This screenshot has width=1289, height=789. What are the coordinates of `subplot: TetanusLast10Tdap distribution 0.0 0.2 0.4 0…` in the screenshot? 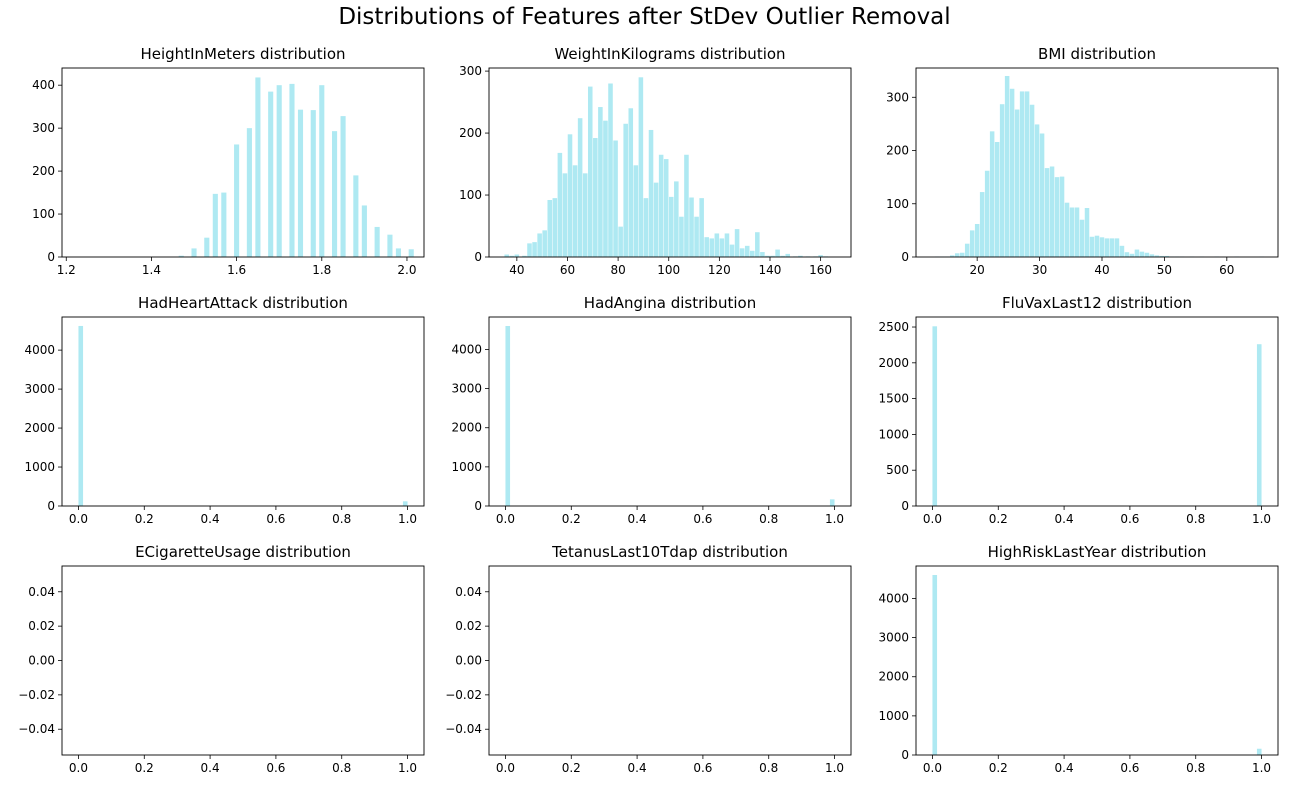 It's located at (648, 659).